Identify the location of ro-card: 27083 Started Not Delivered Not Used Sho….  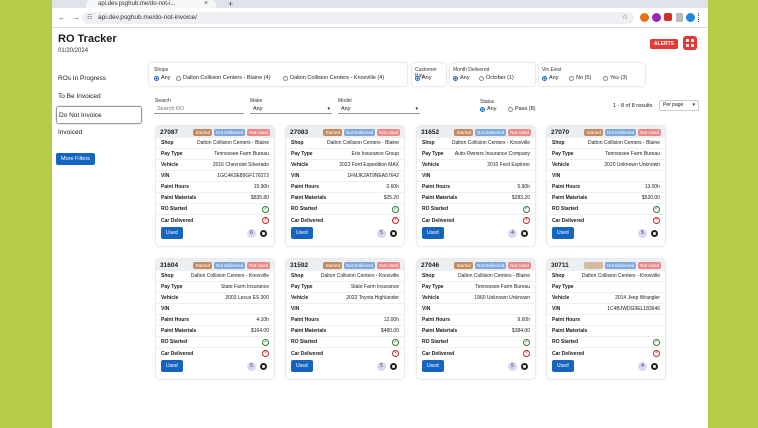
(345, 186).